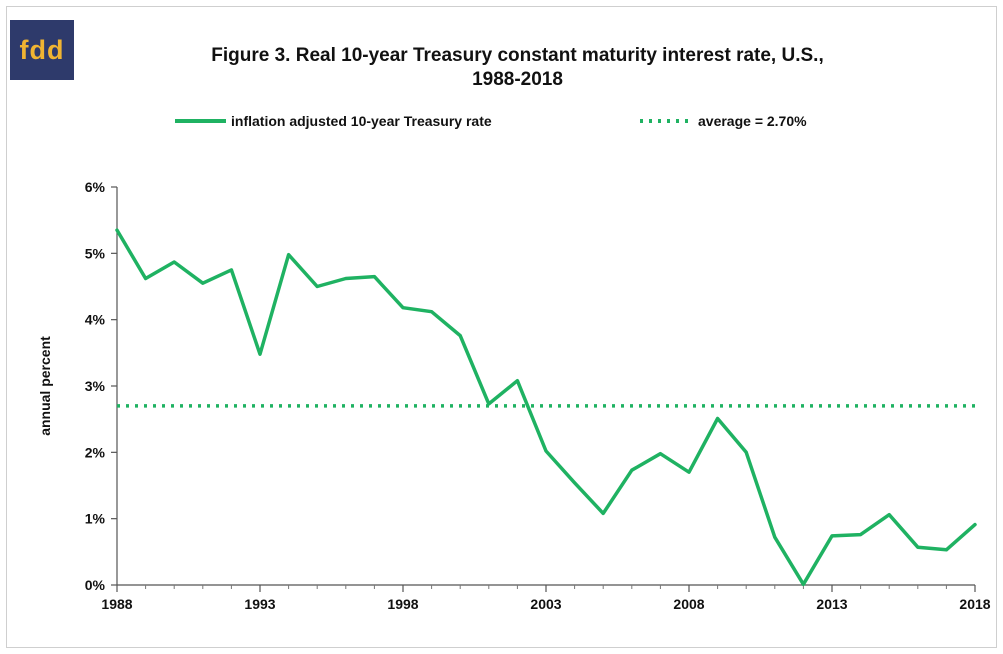 This screenshot has width=1003, height=654. What do you see at coordinates (517, 79) in the screenshot?
I see `chart-title-line-2: 1988-2018` at bounding box center [517, 79].